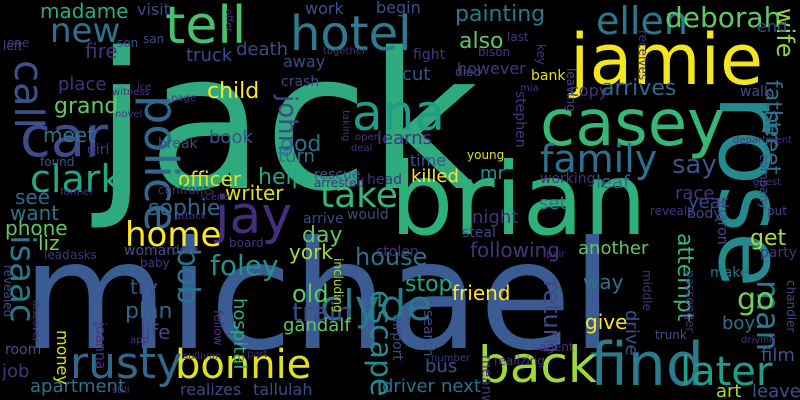  Describe the element at coordinates (671, 335) in the screenshot. I see `word-trunk: trunk` at that location.